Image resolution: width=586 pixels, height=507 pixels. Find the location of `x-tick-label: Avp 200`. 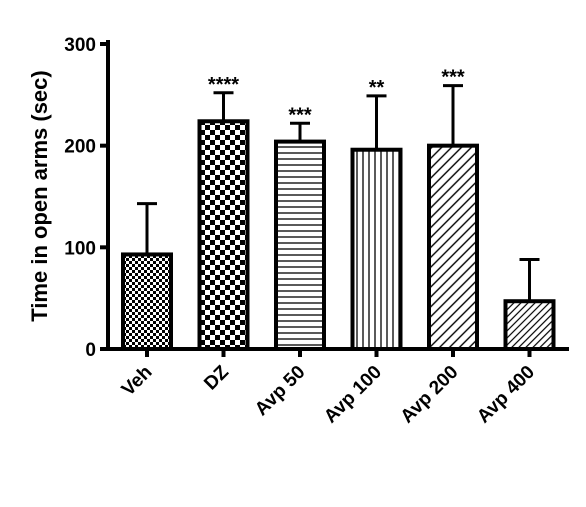

x-tick-label: Avp 200 is located at coordinates (430, 395).